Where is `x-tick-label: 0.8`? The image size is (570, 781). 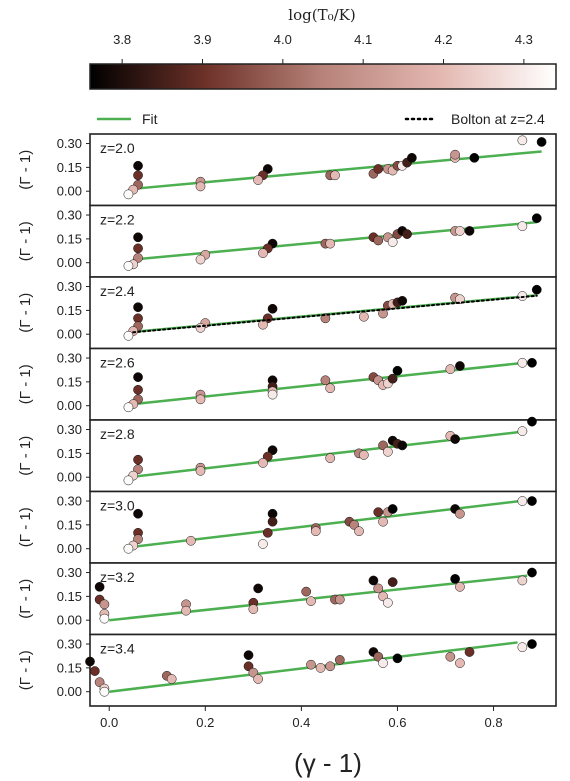 x-tick-label: 0.8 is located at coordinates (494, 722).